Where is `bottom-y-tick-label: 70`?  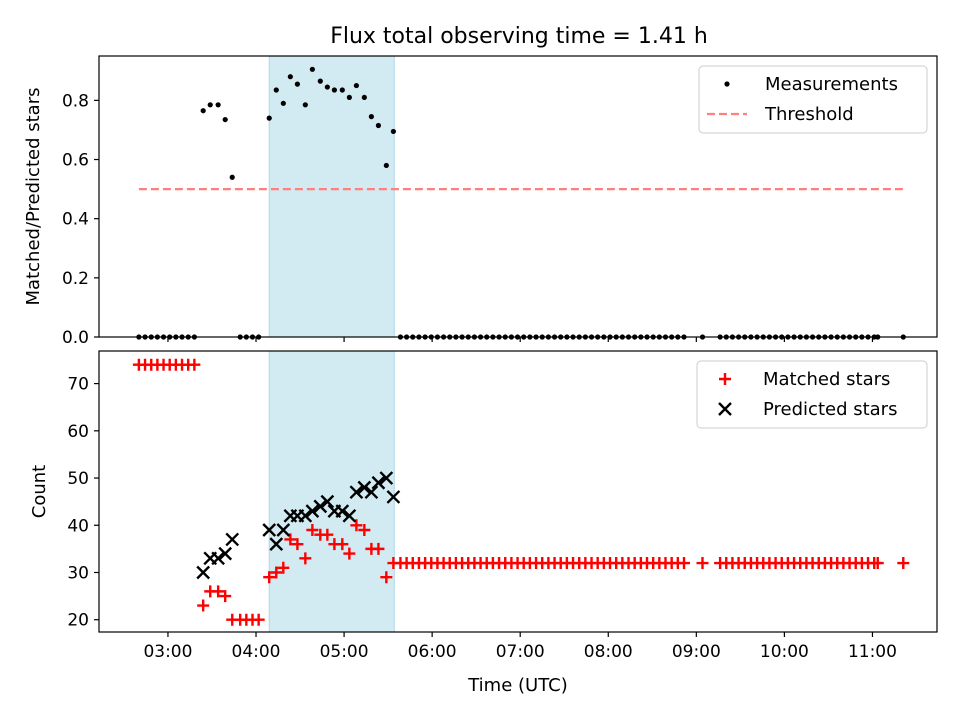
bottom-y-tick-label: 70 is located at coordinates (78, 385).